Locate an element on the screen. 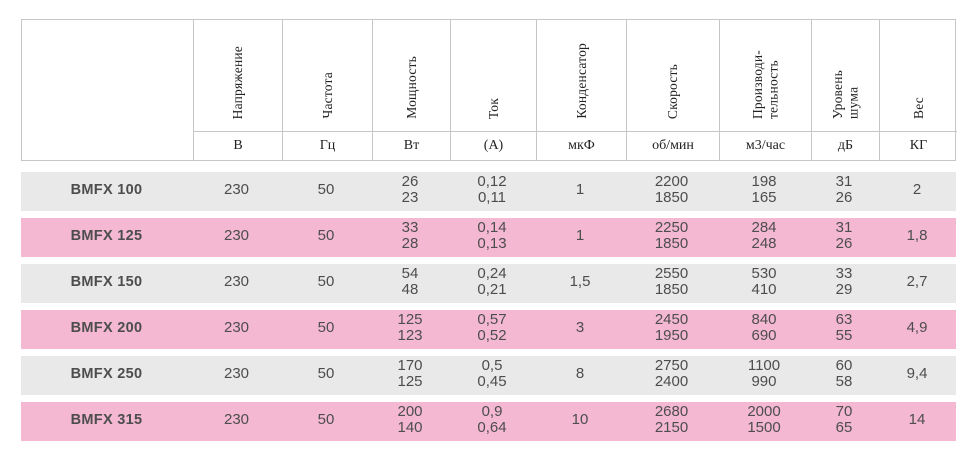 This screenshot has width=970, height=453. column-label-text: Частота is located at coordinates (327, 95).